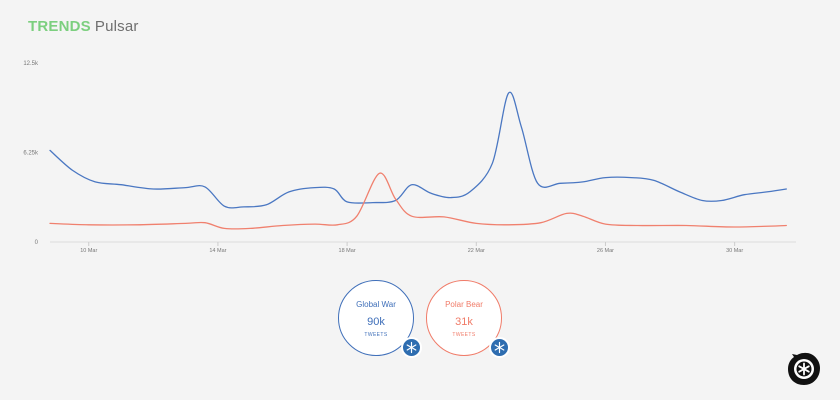  What do you see at coordinates (464, 322) in the screenshot?
I see `tweet-count: 31k` at bounding box center [464, 322].